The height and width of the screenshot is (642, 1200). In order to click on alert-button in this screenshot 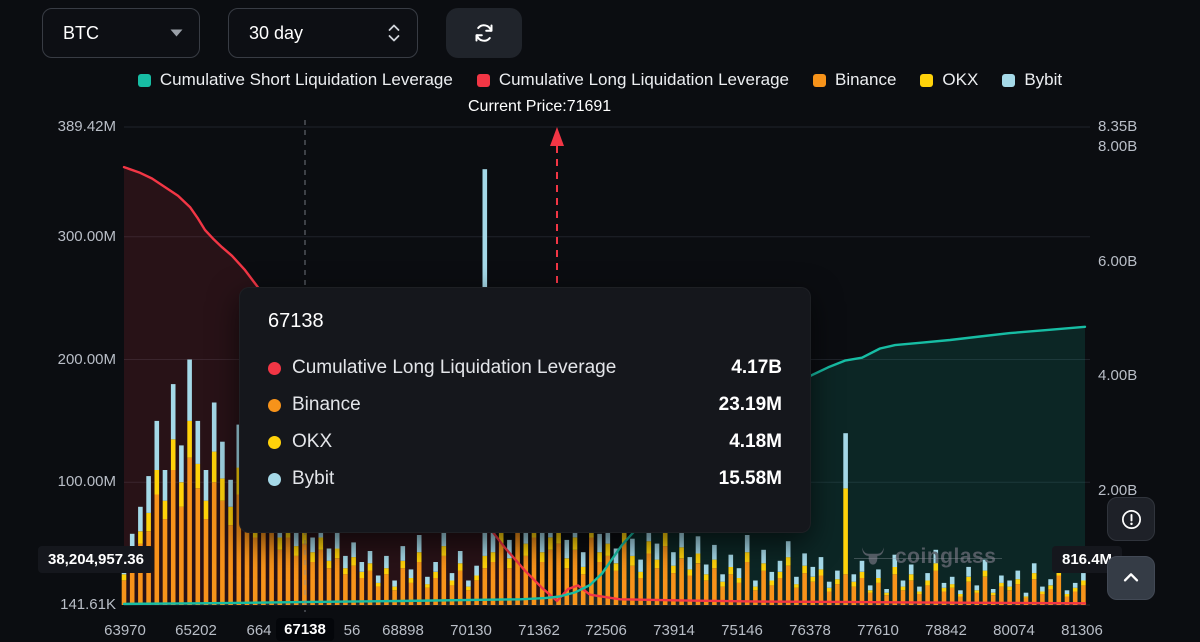, I will do `click(1131, 519)`.